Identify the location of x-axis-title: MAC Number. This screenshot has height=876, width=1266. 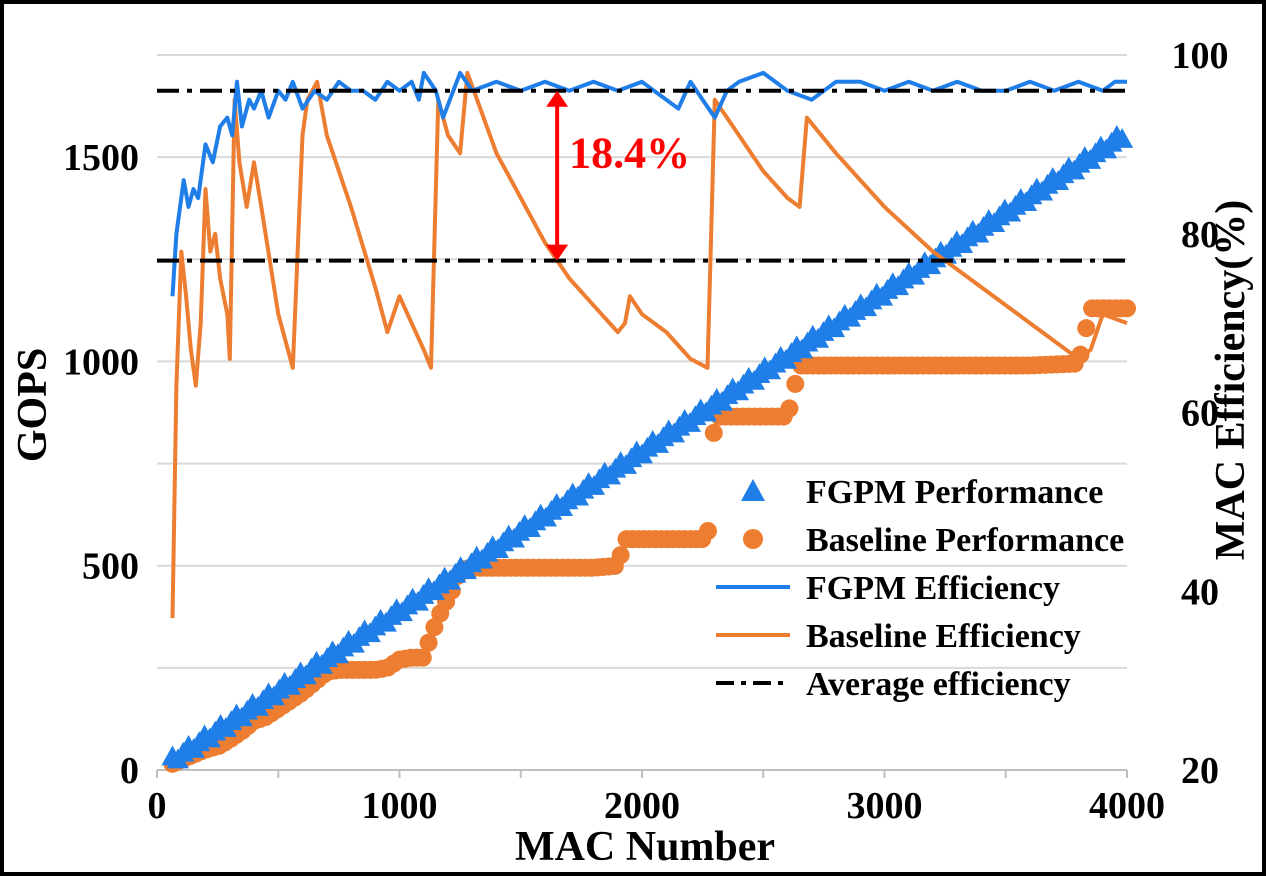
(645, 847).